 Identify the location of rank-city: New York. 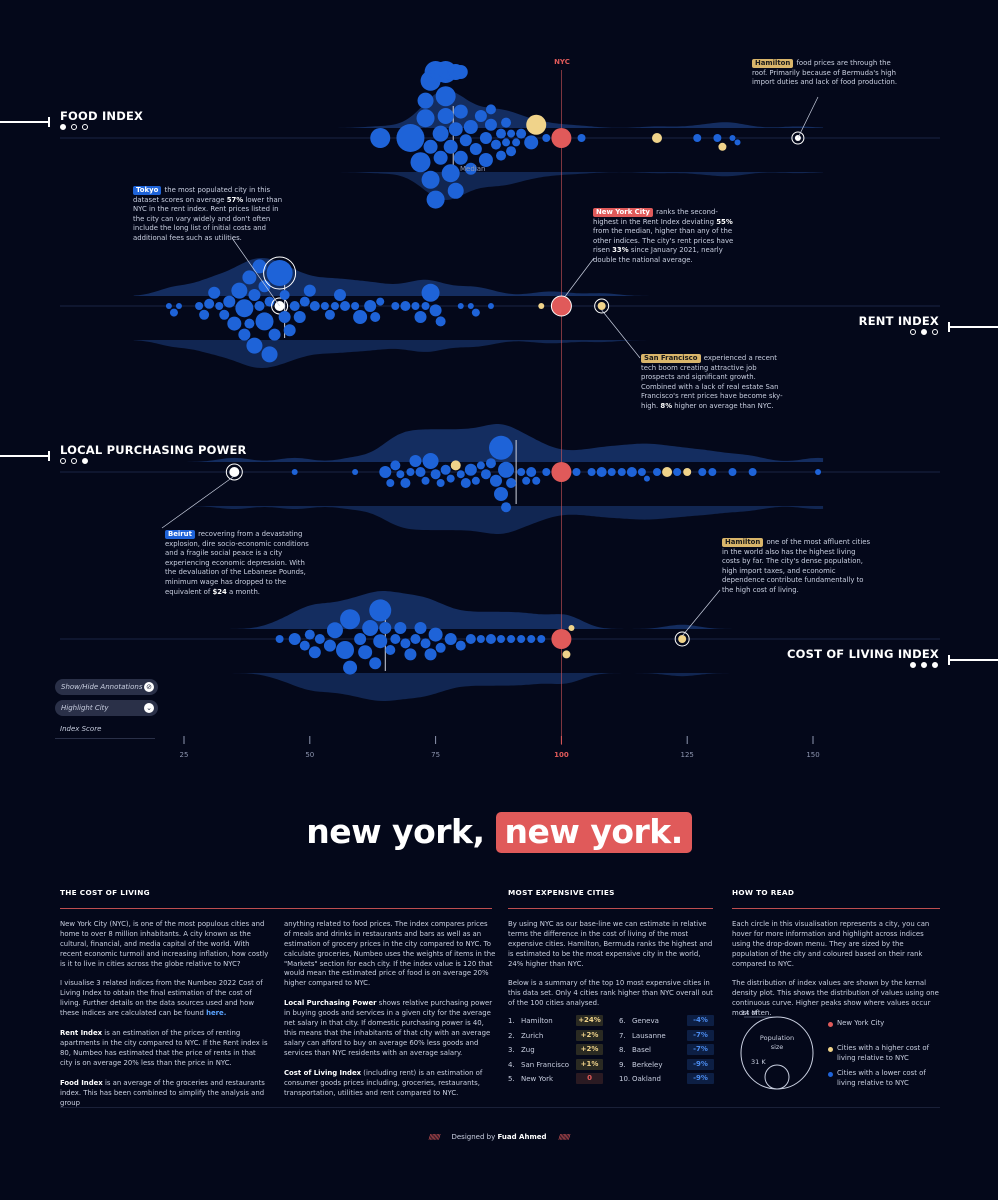
(537, 1079).